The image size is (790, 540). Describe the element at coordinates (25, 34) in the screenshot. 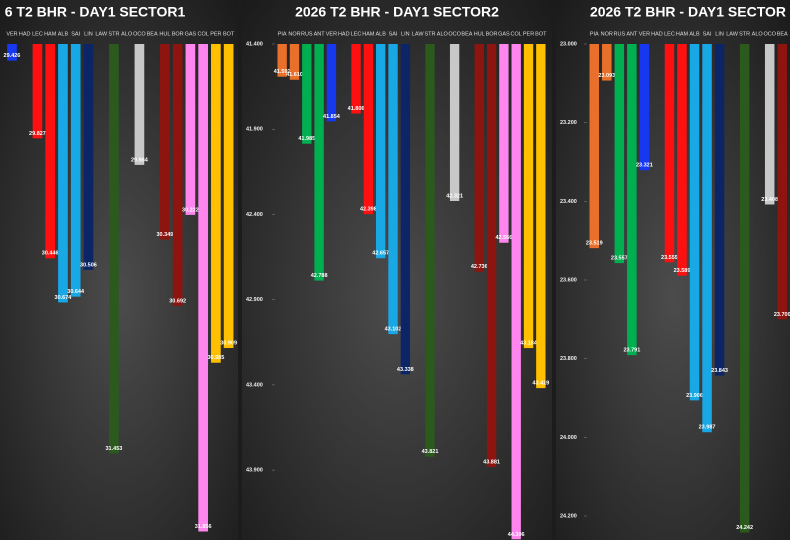

I see `x-tick-label: HAD` at that location.